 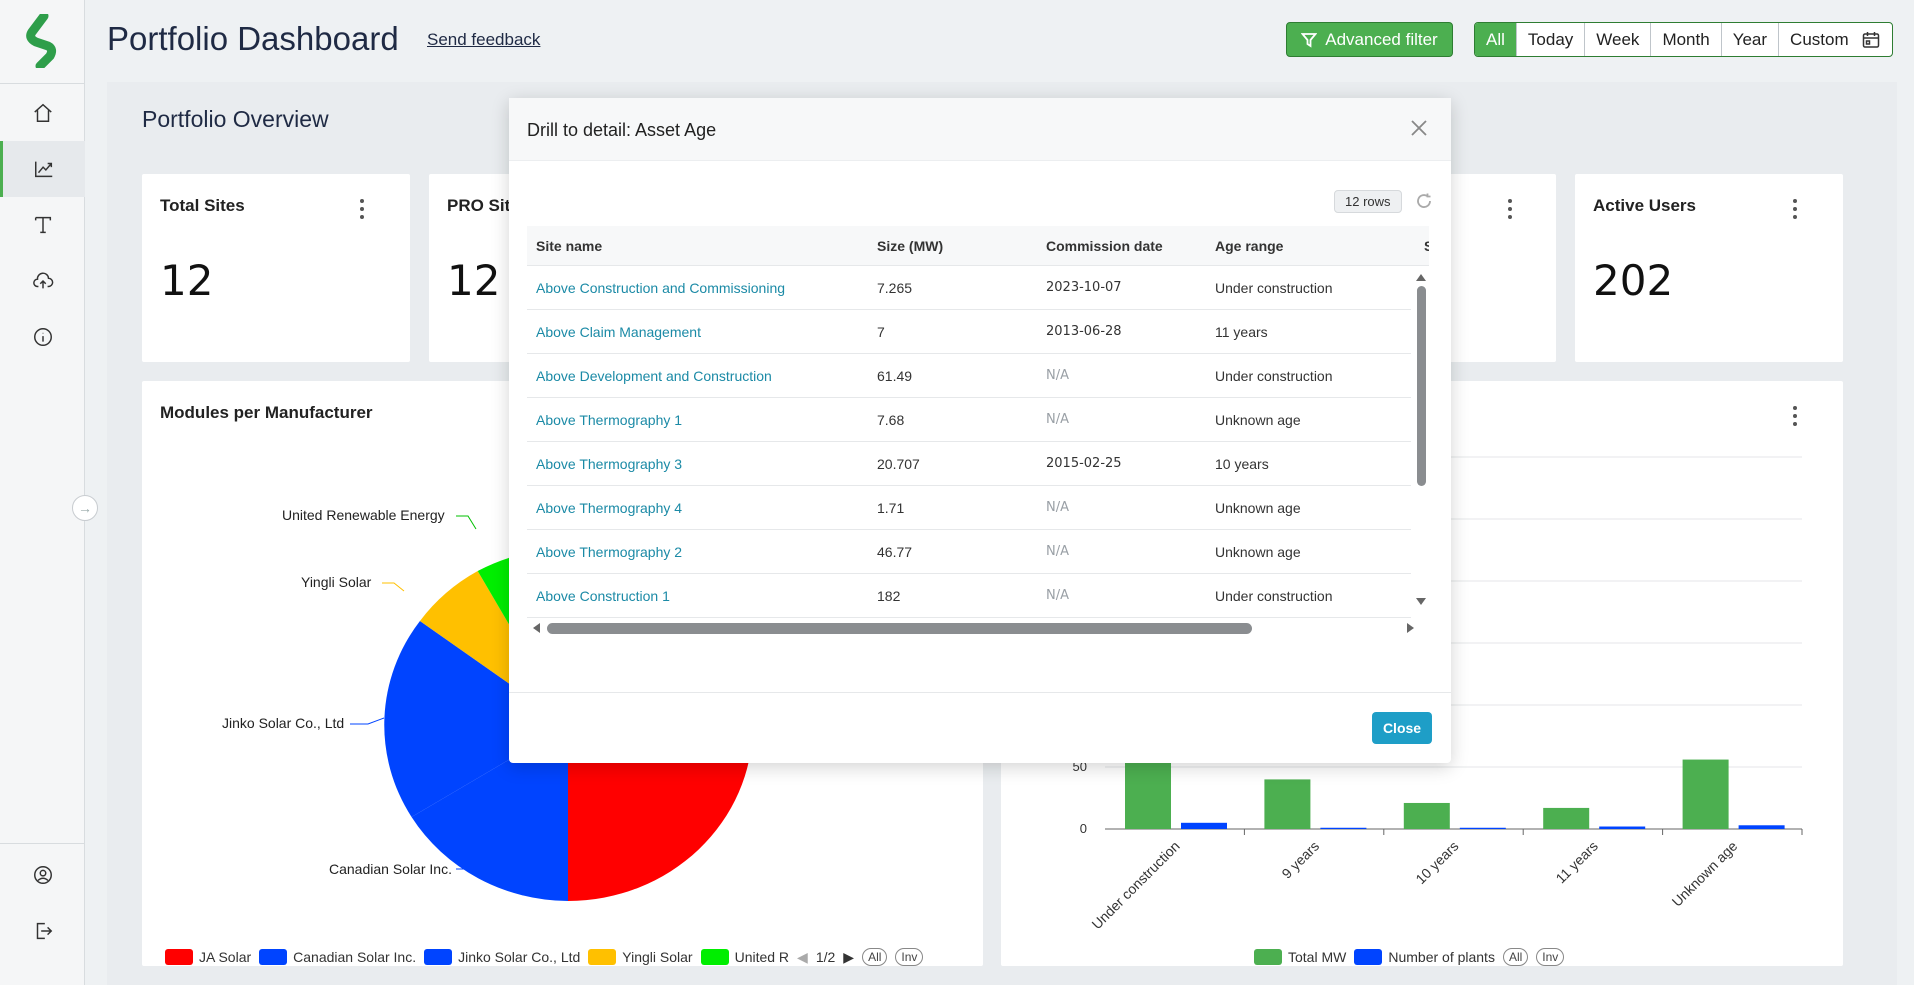 I want to click on legend-prev-icon: ◀, so click(x=802, y=956).